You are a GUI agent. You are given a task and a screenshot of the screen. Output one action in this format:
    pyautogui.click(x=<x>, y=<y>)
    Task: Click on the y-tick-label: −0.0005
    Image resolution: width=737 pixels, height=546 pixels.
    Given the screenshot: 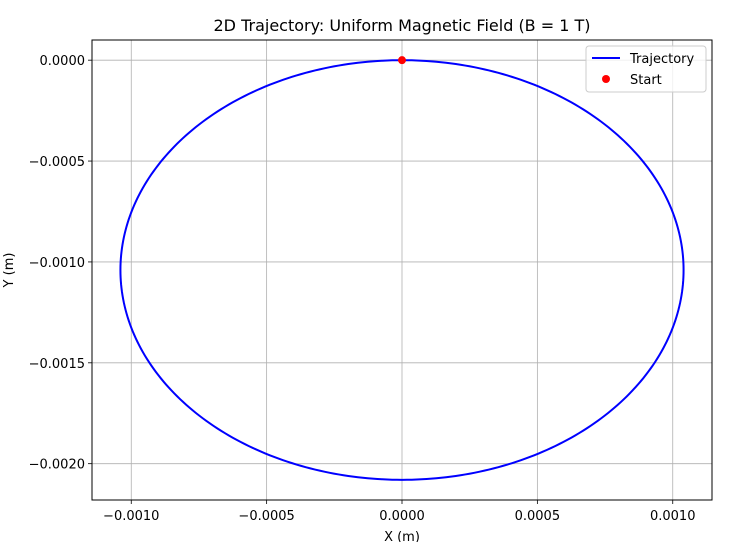 What is the action you would take?
    pyautogui.click(x=57, y=162)
    